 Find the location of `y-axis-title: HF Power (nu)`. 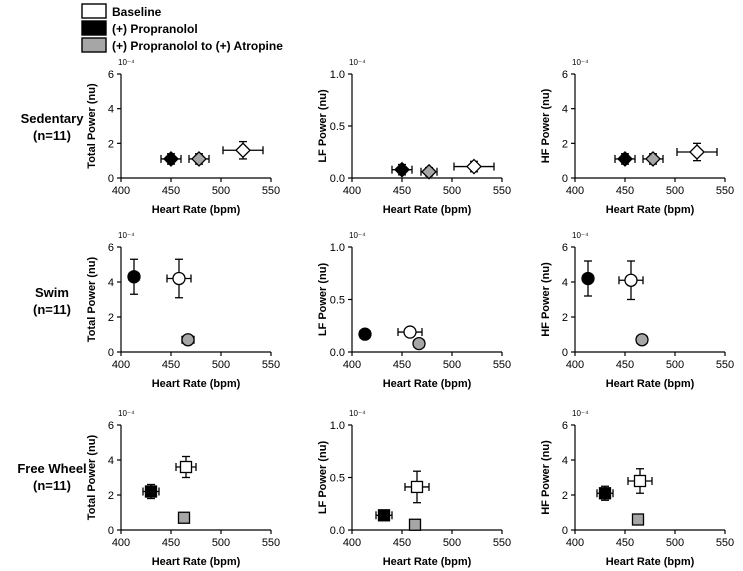

y-axis-title: HF Power (nu) is located at coordinates (546, 125).